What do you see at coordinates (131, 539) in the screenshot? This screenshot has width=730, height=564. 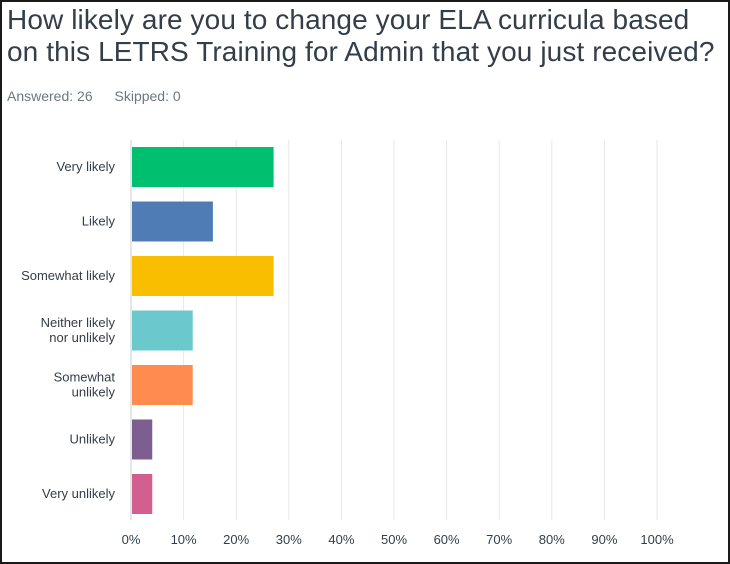 I see `x-tick-label: 0%` at bounding box center [131, 539].